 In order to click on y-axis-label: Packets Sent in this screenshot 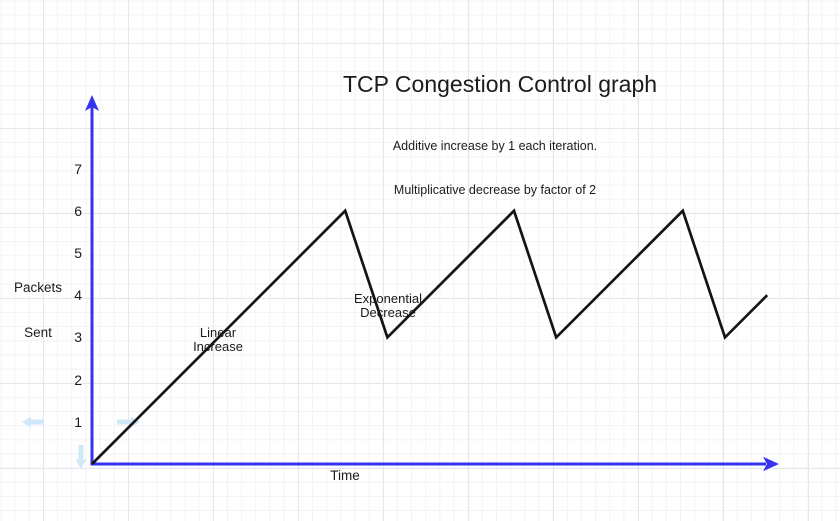, I will do `click(38, 310)`.